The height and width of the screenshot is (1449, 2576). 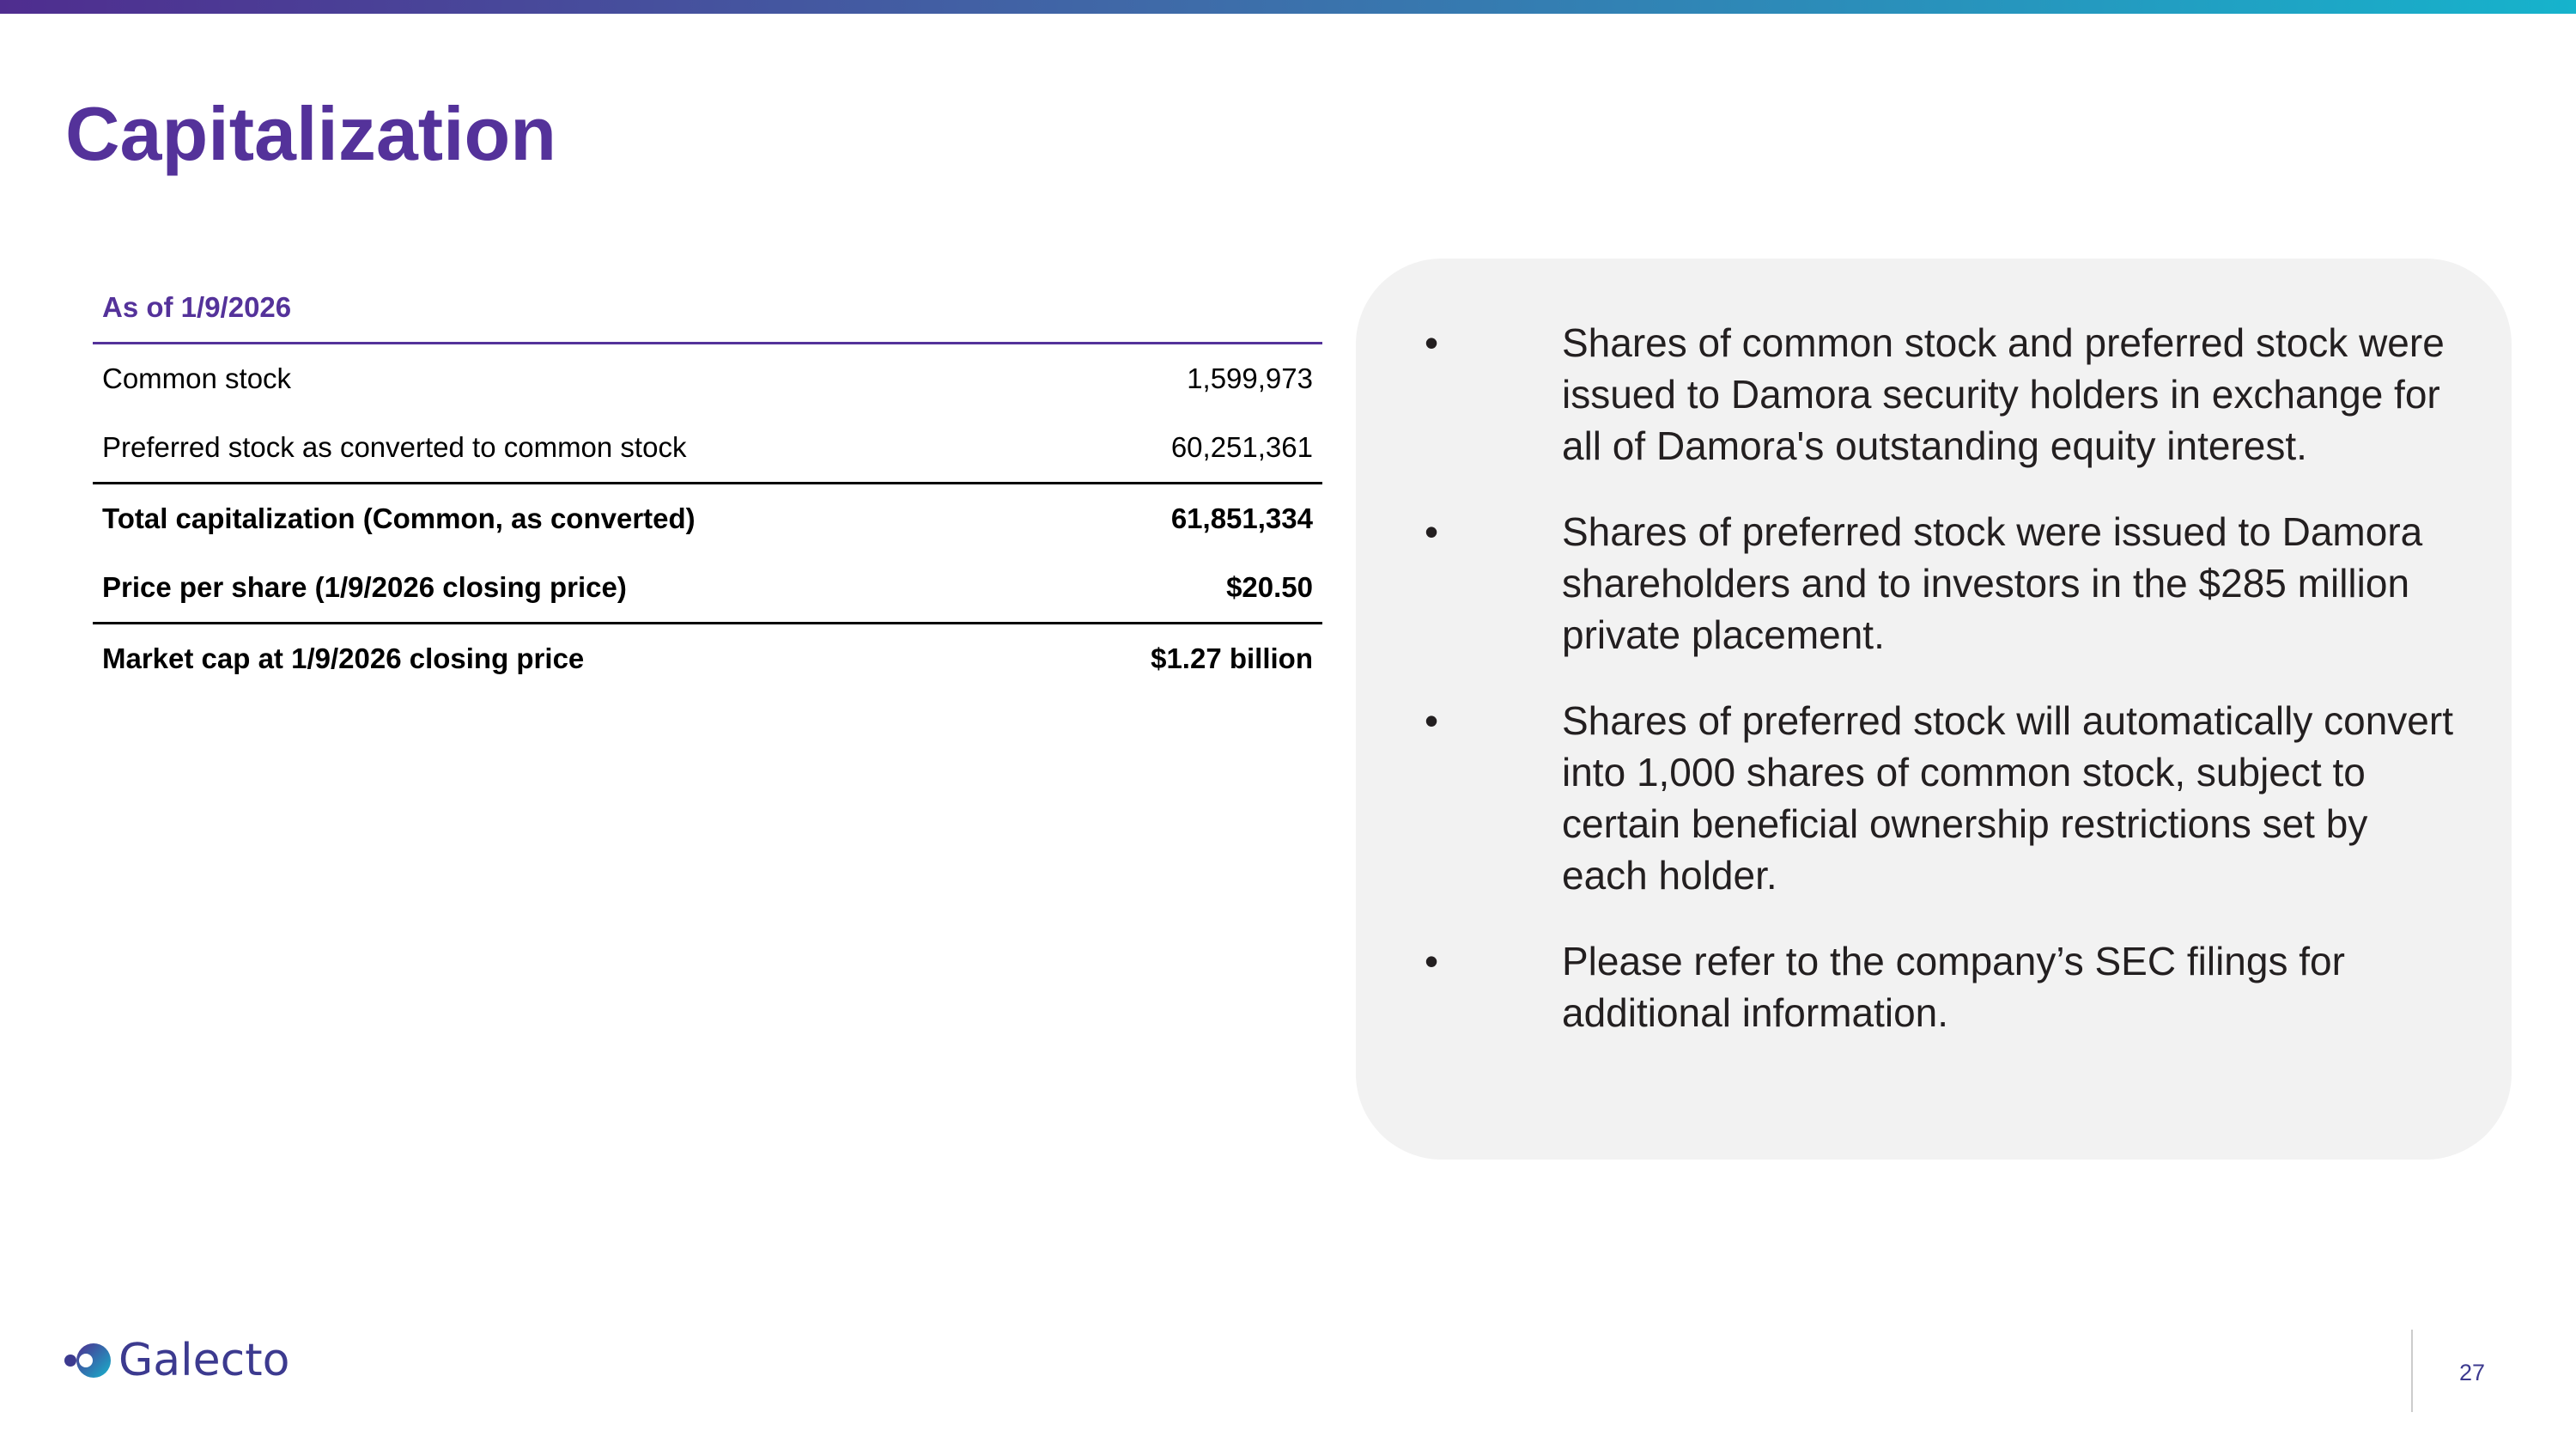 What do you see at coordinates (707, 379) in the screenshot?
I see `table-row-common-stock: Common stock 1,599,973` at bounding box center [707, 379].